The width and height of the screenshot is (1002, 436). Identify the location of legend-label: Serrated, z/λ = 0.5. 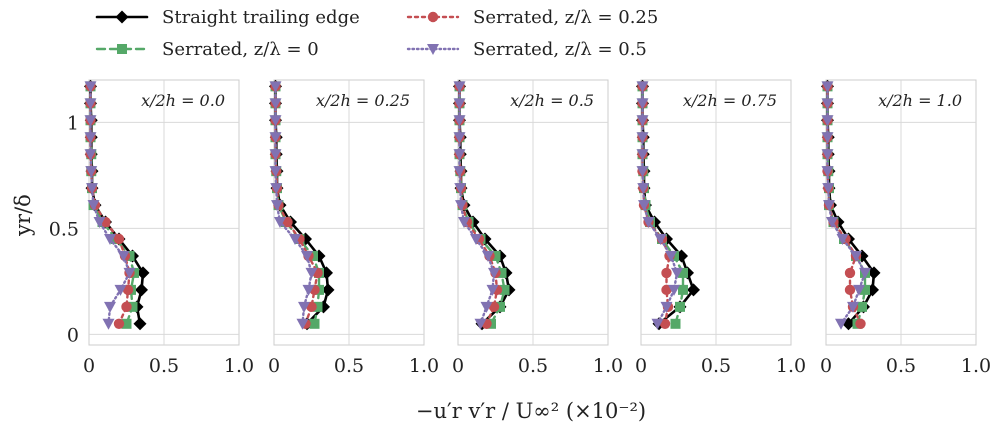
(560, 49).